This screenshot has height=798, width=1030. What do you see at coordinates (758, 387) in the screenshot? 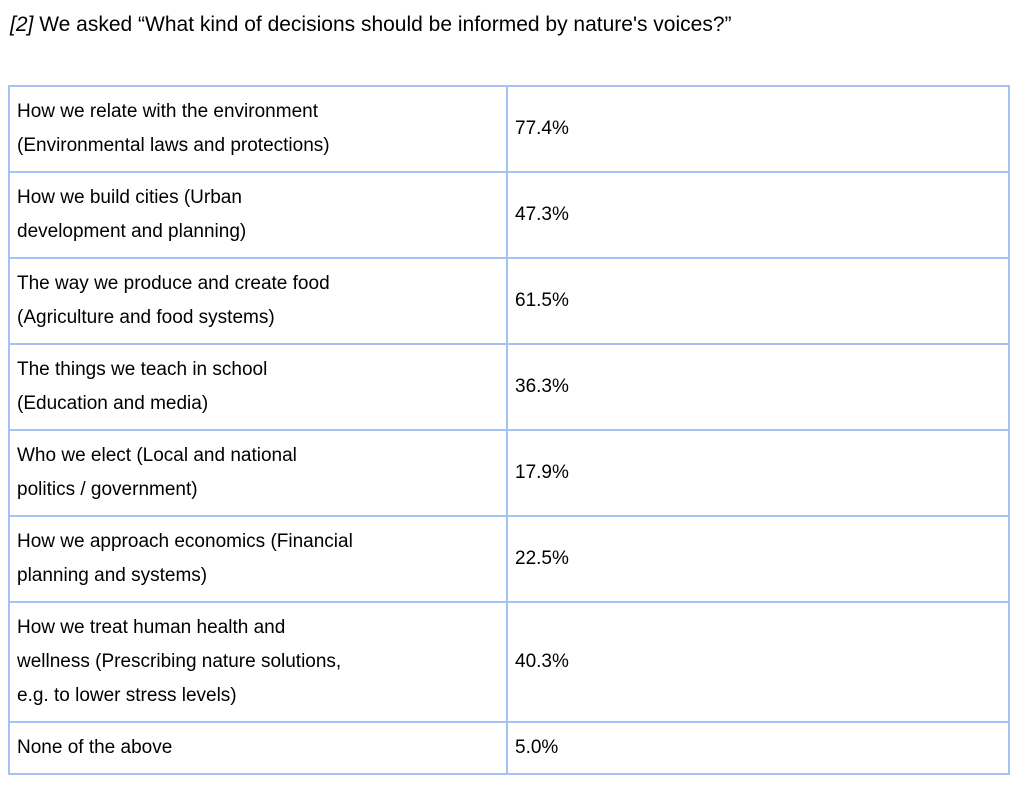
I see `percentage-cell: 36.3%` at bounding box center [758, 387].